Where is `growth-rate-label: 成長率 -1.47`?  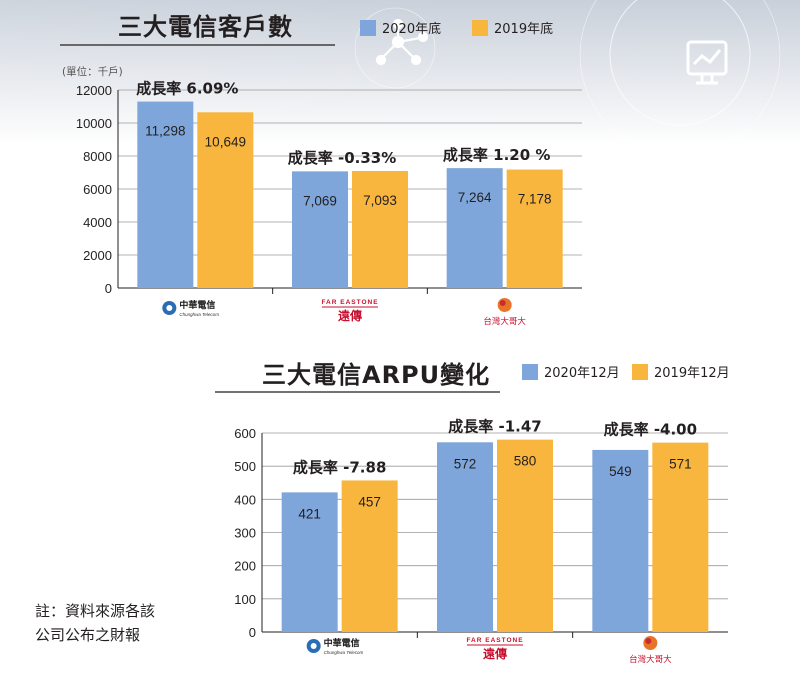
growth-rate-label: 成長率 -1.47 is located at coordinates (494, 427).